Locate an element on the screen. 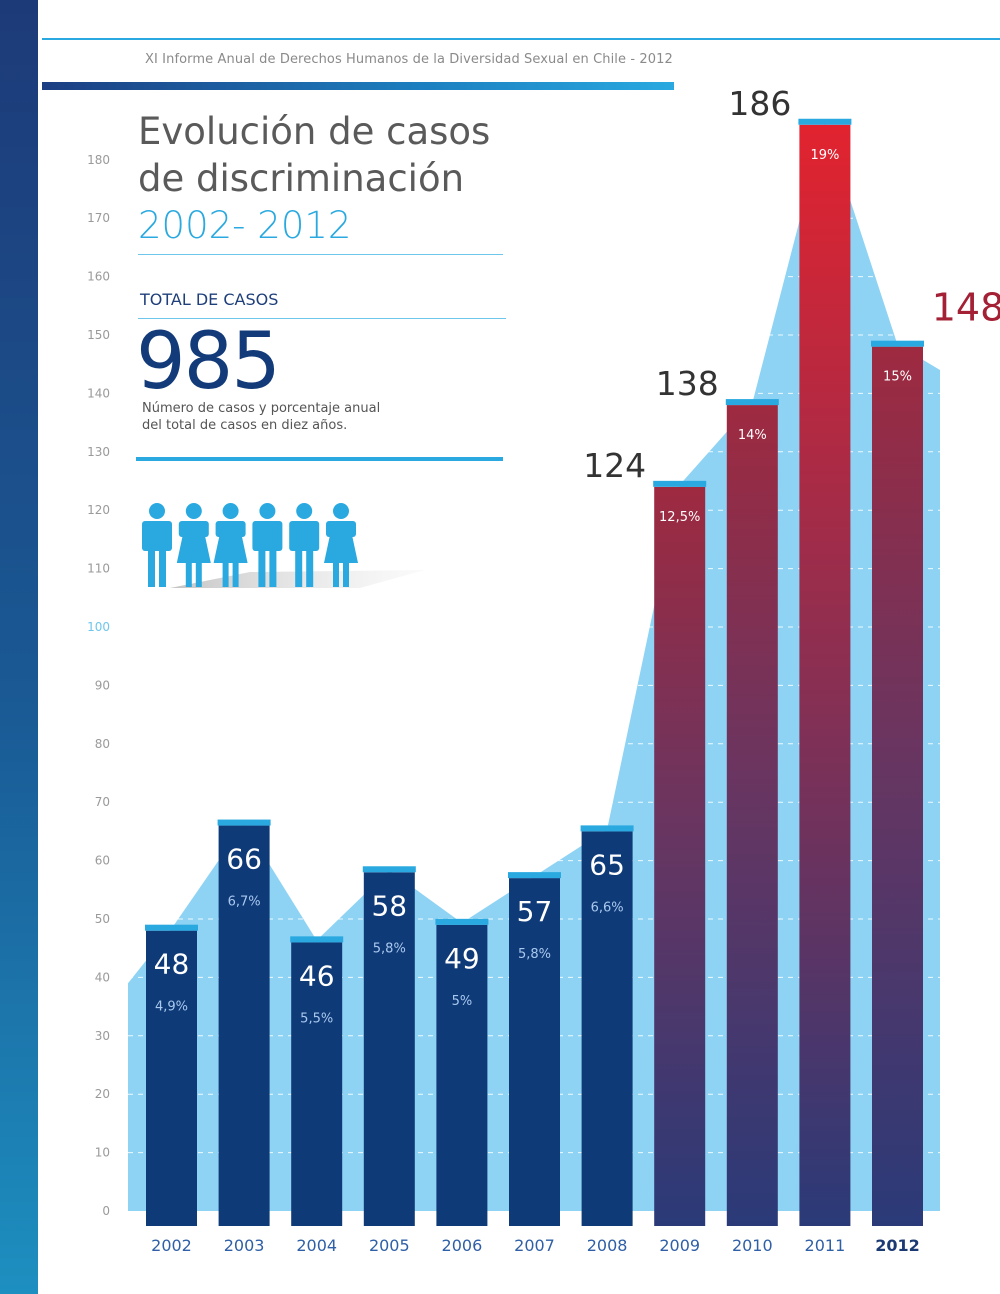 This screenshot has width=1000, height=1294. percent-label: 6,6% is located at coordinates (607, 907).